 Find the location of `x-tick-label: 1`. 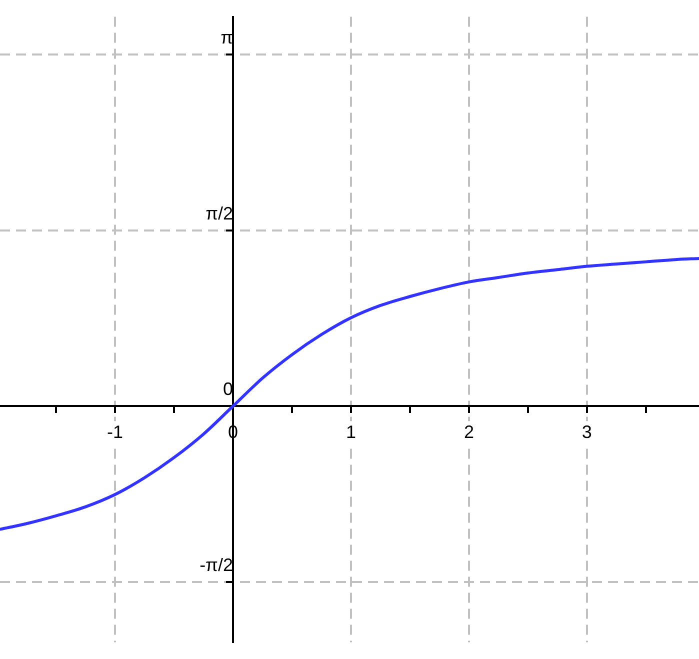

x-tick-label: 1 is located at coordinates (351, 432).